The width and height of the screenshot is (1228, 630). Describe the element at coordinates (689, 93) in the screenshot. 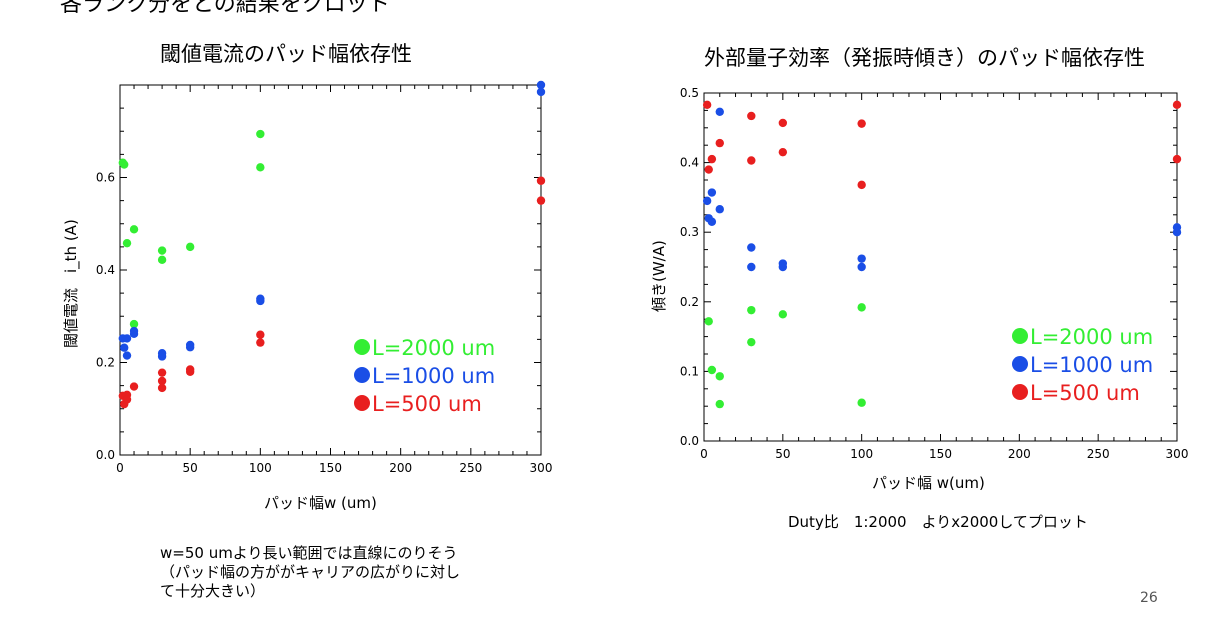

I see `y-tick-label: 0.5` at that location.